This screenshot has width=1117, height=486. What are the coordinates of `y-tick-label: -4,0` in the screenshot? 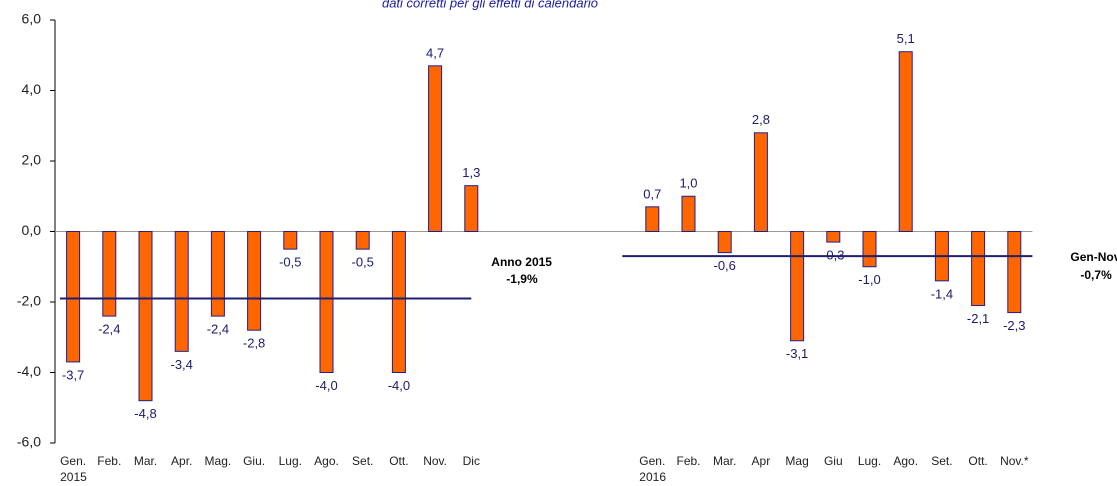 It's located at (29, 371).